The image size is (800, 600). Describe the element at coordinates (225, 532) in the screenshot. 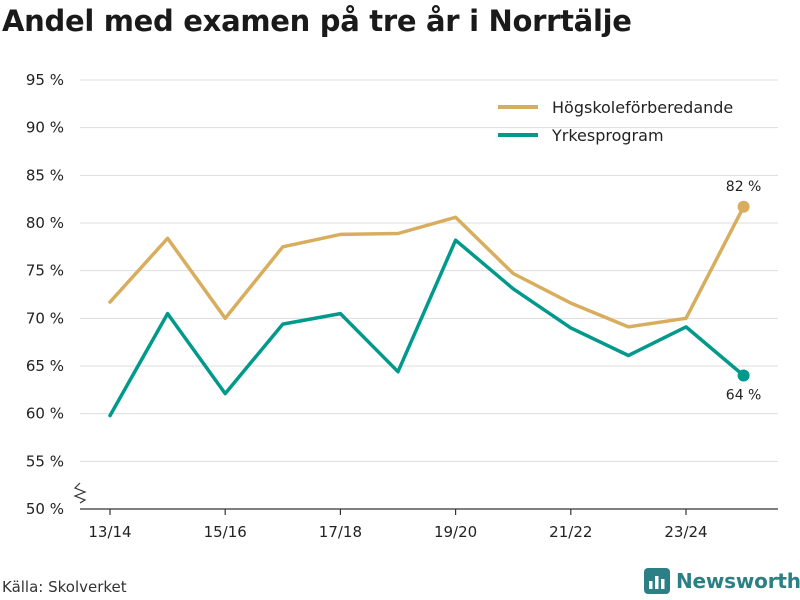

I see `x-tick-label: 15/16` at that location.